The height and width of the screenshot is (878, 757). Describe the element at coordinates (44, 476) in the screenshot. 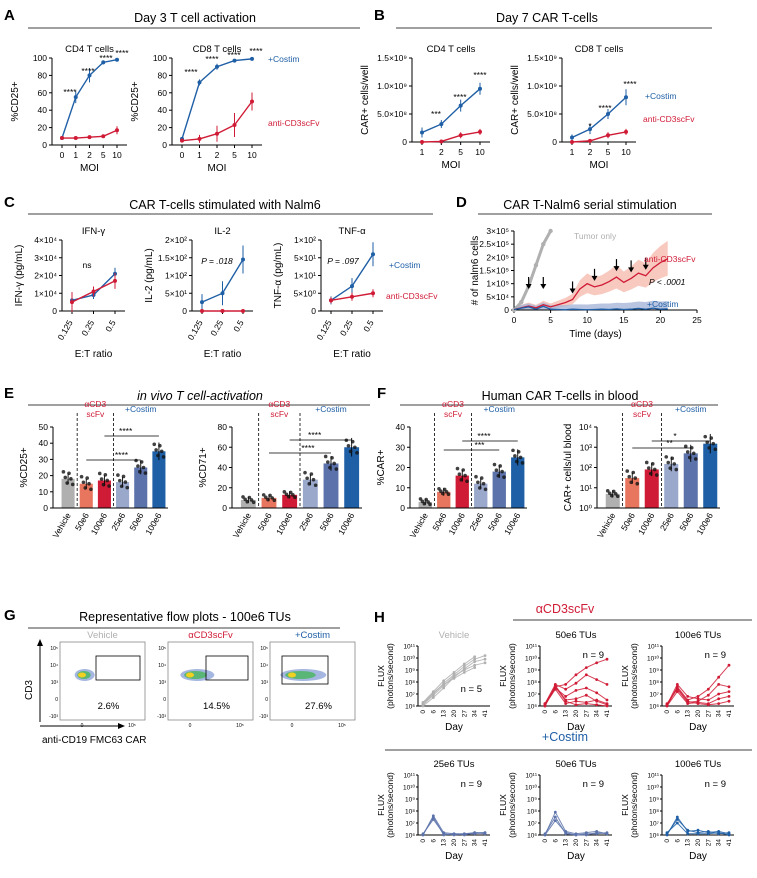

I see `E1-ytick-label: 20` at that location.